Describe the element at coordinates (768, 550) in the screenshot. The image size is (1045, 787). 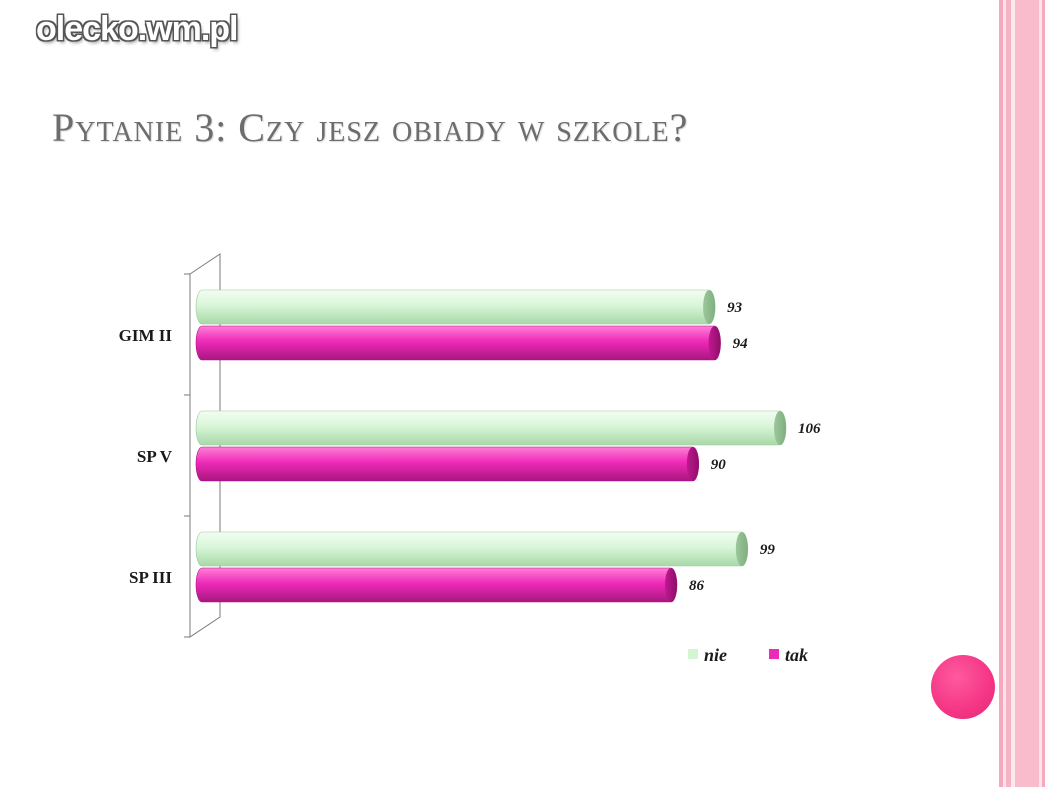
I see `data-label: 99` at that location.